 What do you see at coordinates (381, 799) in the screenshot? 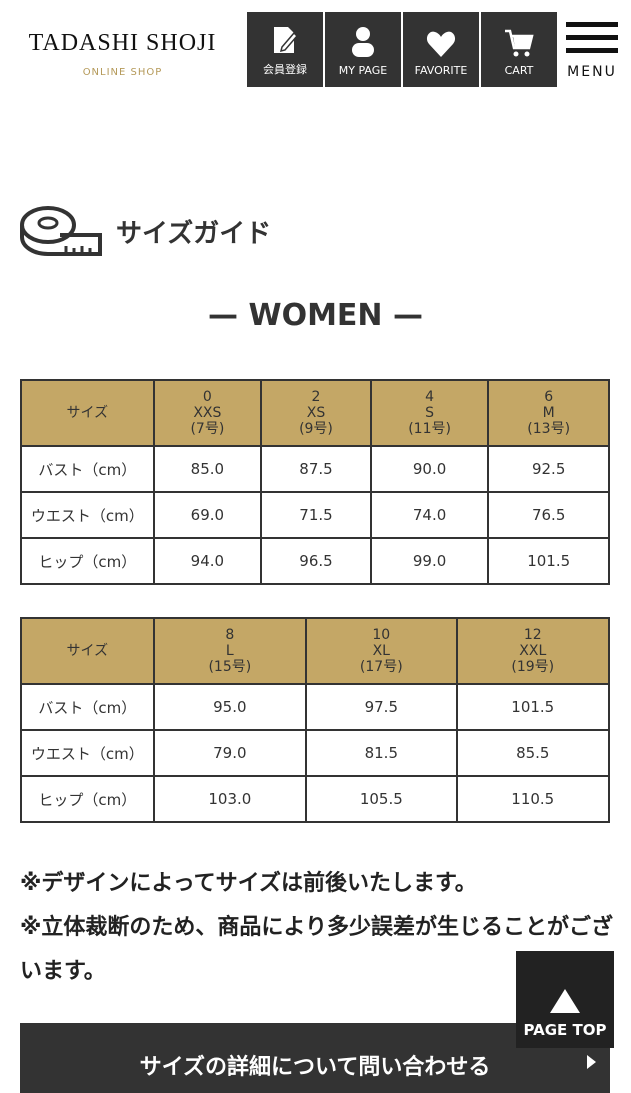
I see `table-cell: 105.5` at bounding box center [381, 799].